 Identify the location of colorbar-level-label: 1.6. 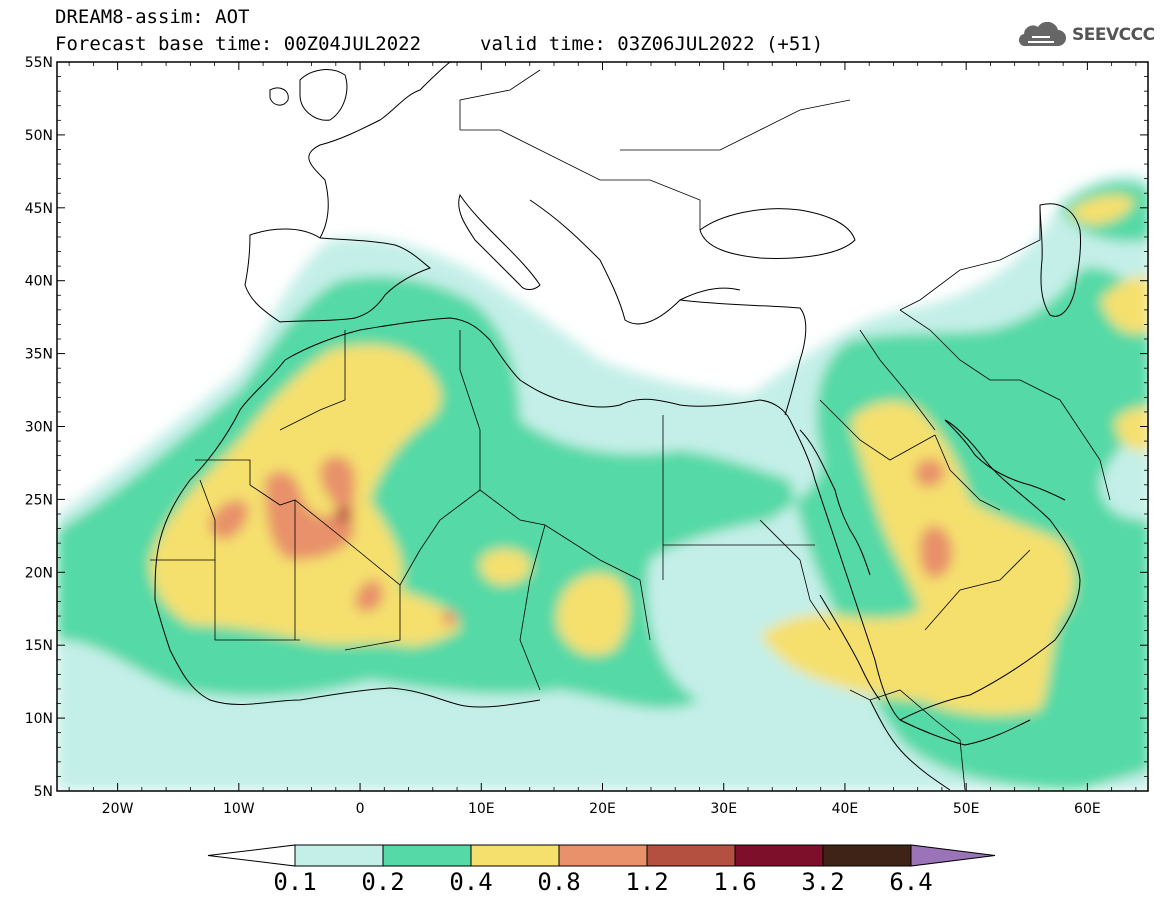
(735, 882).